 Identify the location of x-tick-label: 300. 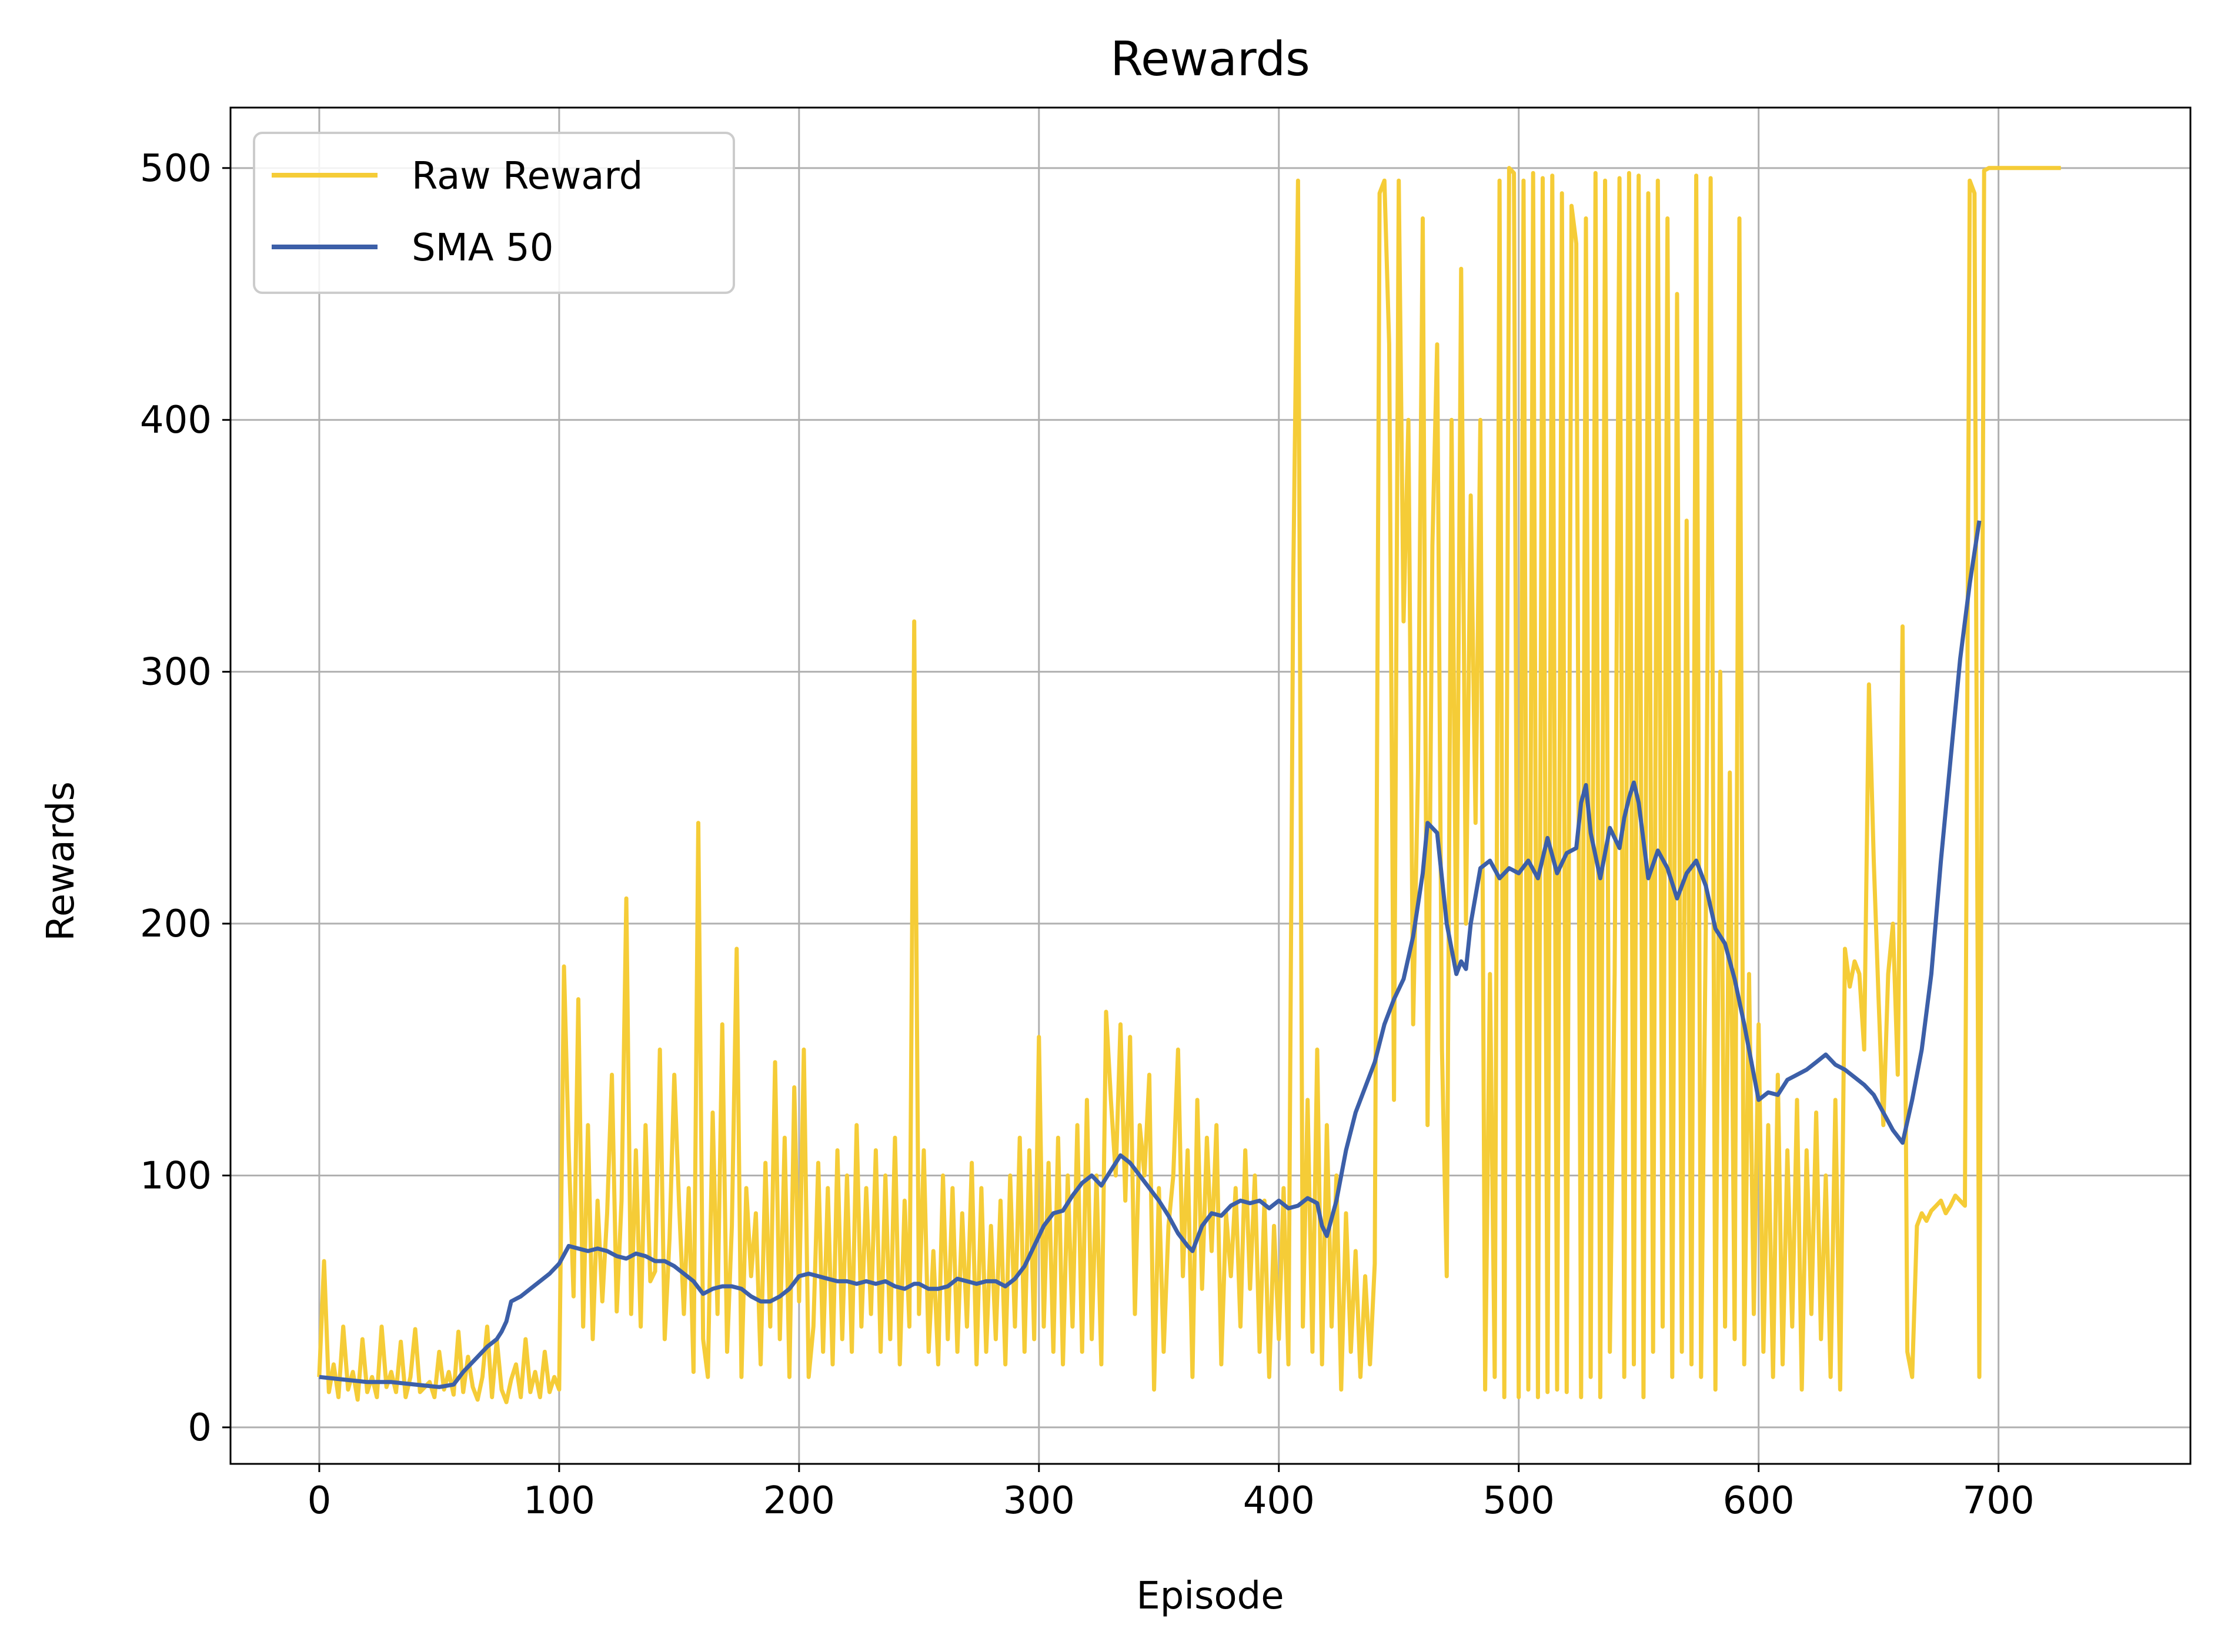
(1039, 1501).